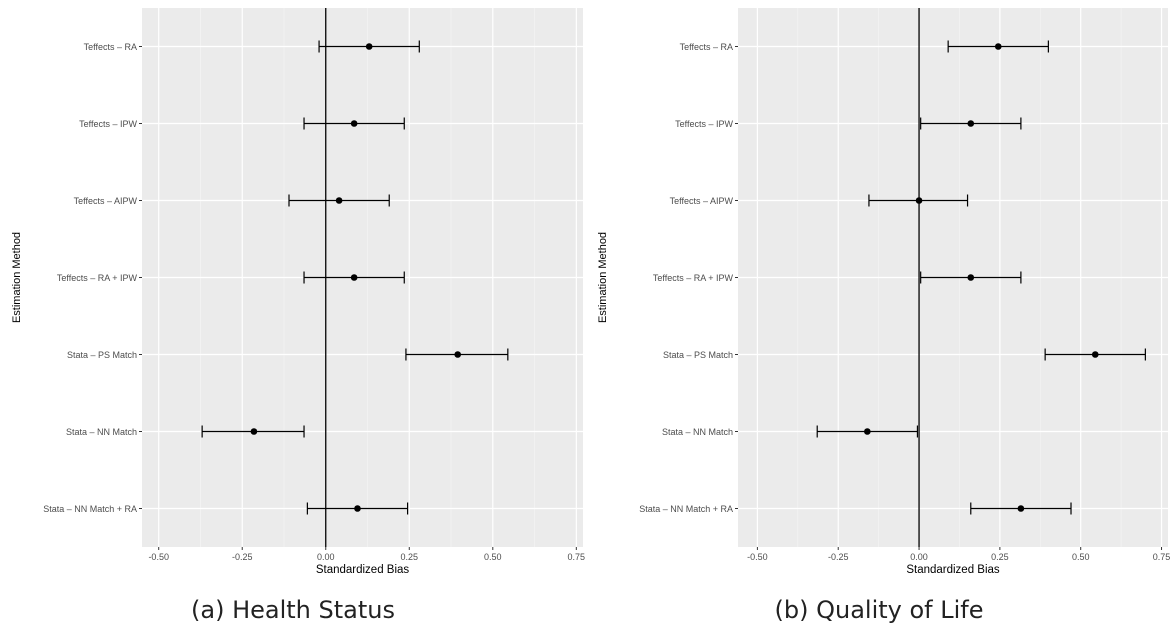 This screenshot has height=637, width=1172. I want to click on caption-text: Quality of Life, so click(900, 610).